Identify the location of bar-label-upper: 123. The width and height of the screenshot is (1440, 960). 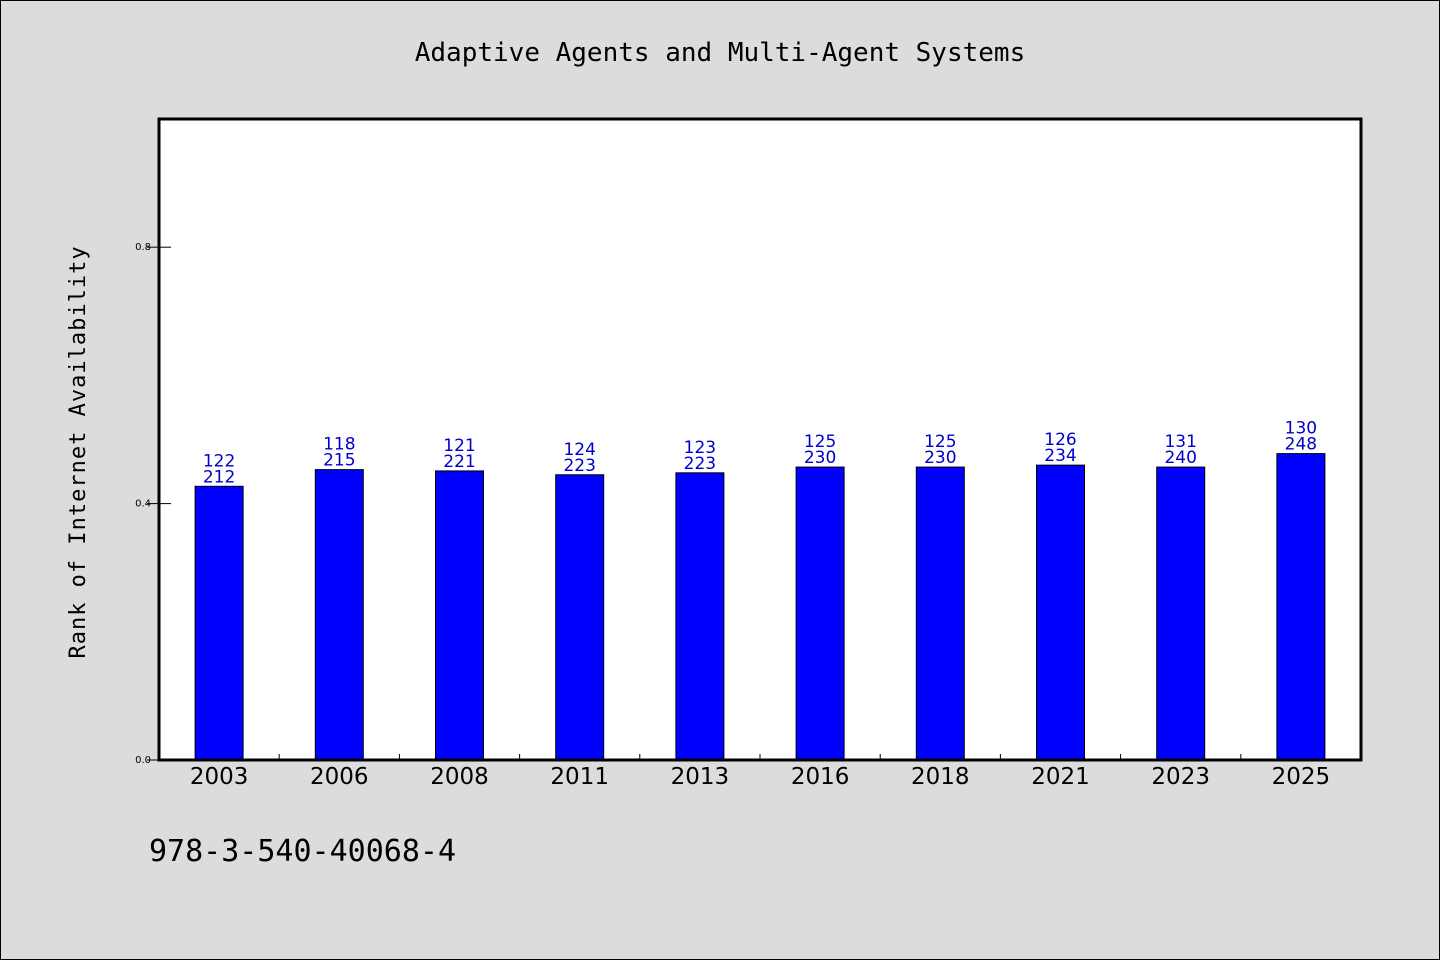
(700, 448).